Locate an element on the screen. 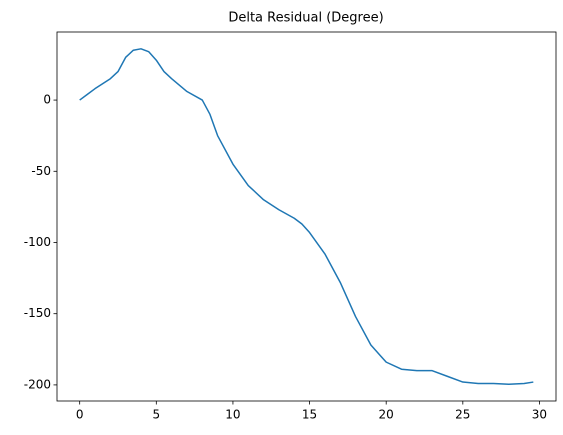 This screenshot has height=435, width=563. x-tick-label: 30 is located at coordinates (539, 415).